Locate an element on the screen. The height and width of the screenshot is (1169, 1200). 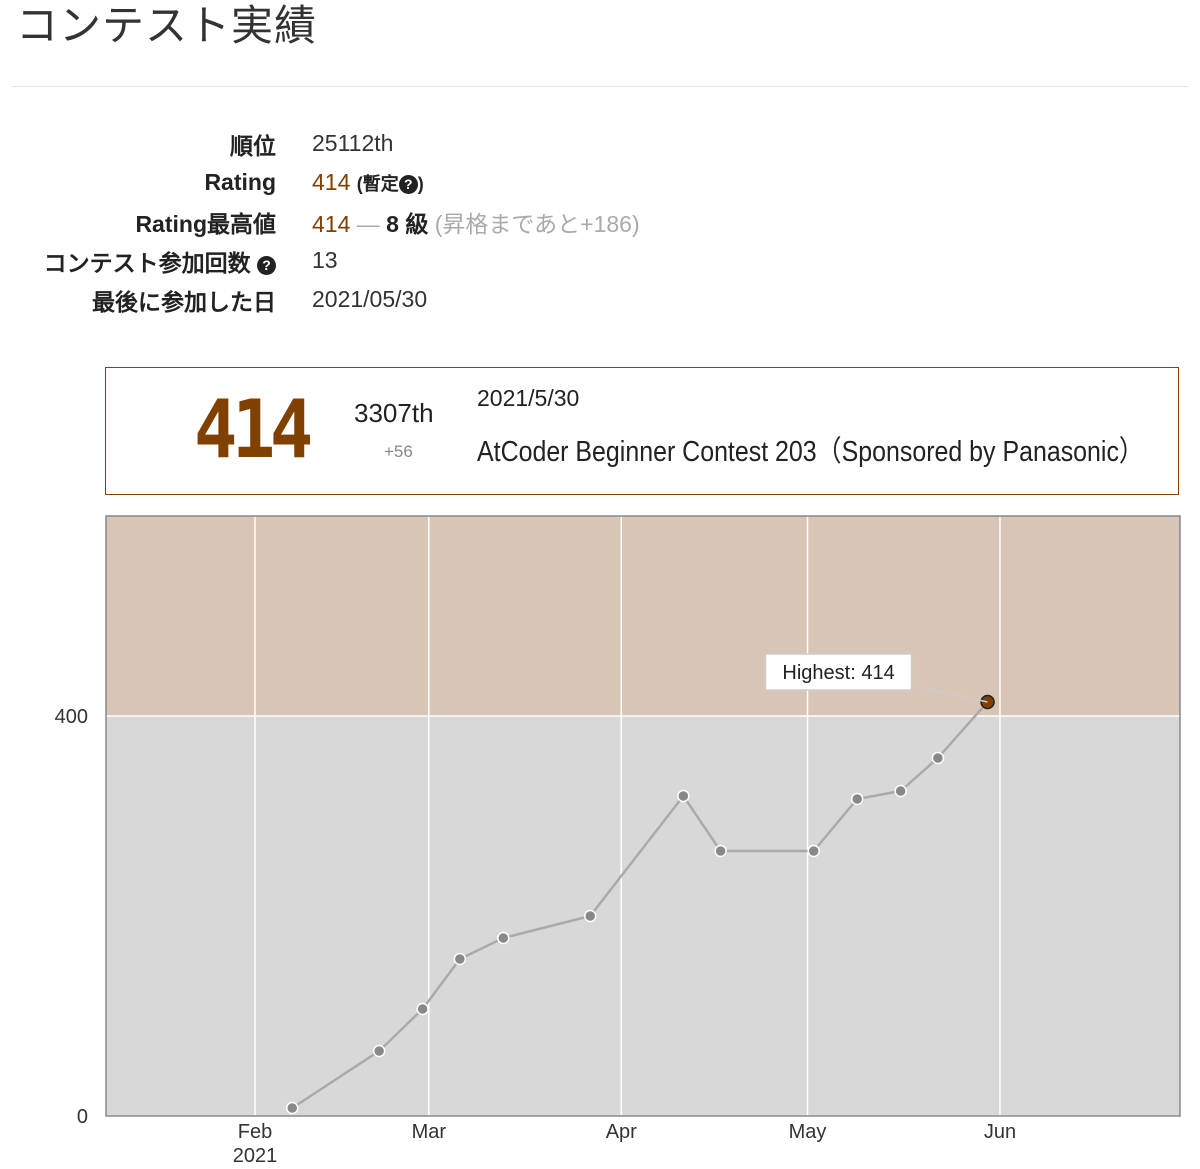
annotation-label: Highest: 414 is located at coordinates (838, 673).